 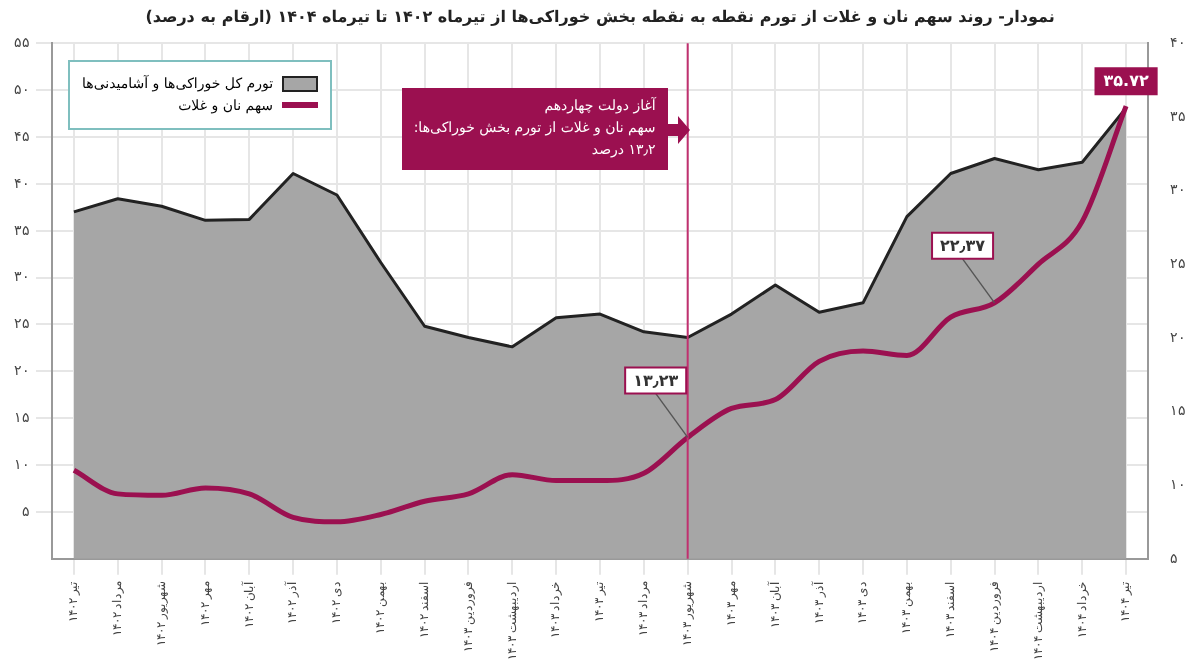 I want to click on data-label: ۳۵.۷۲, so click(x=1126, y=81).